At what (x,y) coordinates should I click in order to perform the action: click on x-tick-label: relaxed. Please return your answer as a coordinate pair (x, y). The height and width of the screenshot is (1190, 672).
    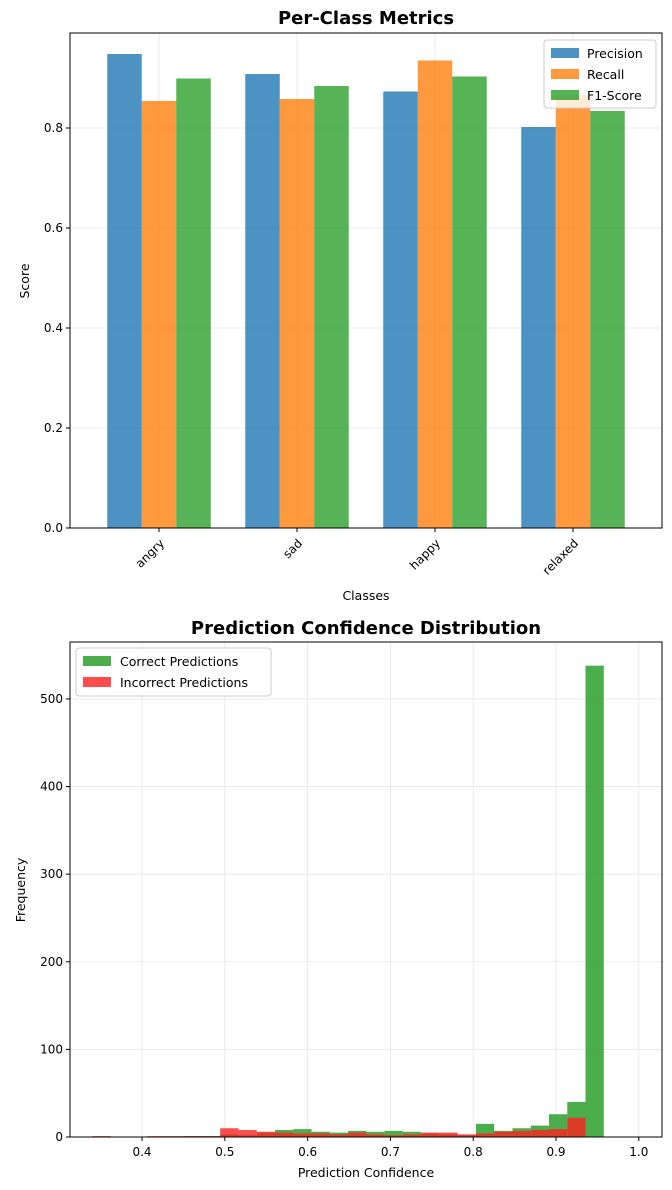
    Looking at the image, I should click on (560, 556).